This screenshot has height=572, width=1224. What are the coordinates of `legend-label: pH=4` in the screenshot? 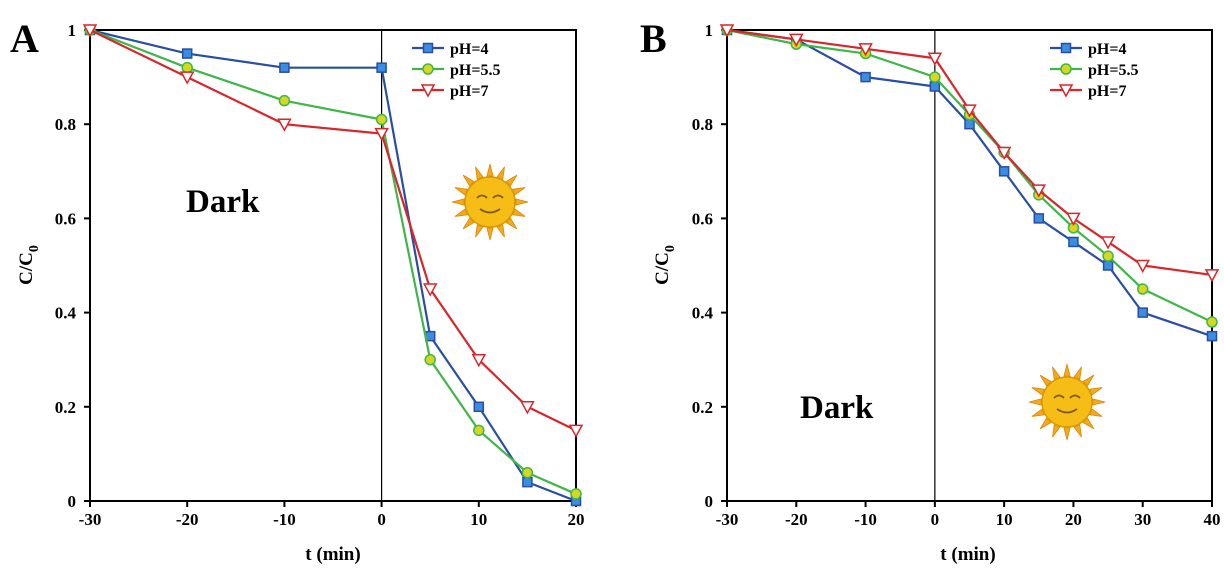 It's located at (469, 49).